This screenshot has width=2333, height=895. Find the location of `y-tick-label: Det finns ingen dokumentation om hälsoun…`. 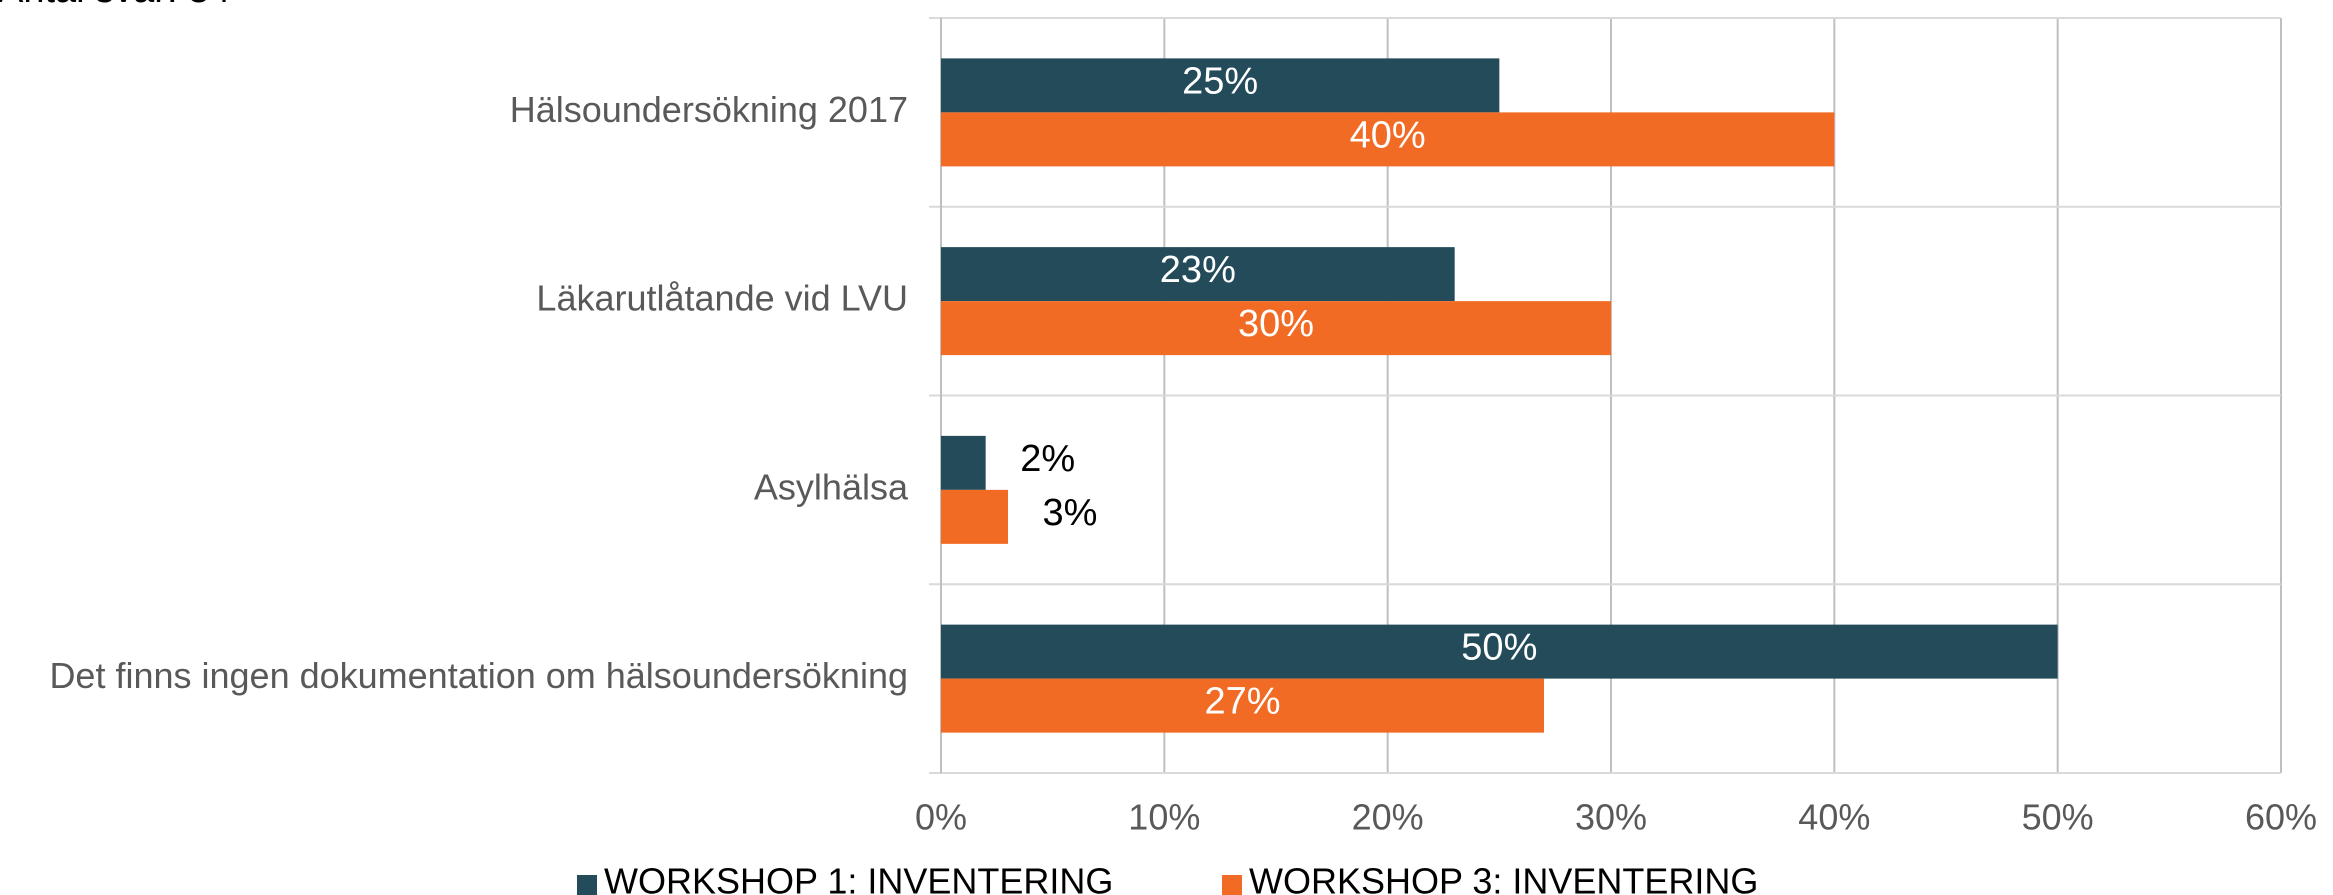

y-tick-label: Det finns ingen dokumentation om hälsoun… is located at coordinates (478, 675).